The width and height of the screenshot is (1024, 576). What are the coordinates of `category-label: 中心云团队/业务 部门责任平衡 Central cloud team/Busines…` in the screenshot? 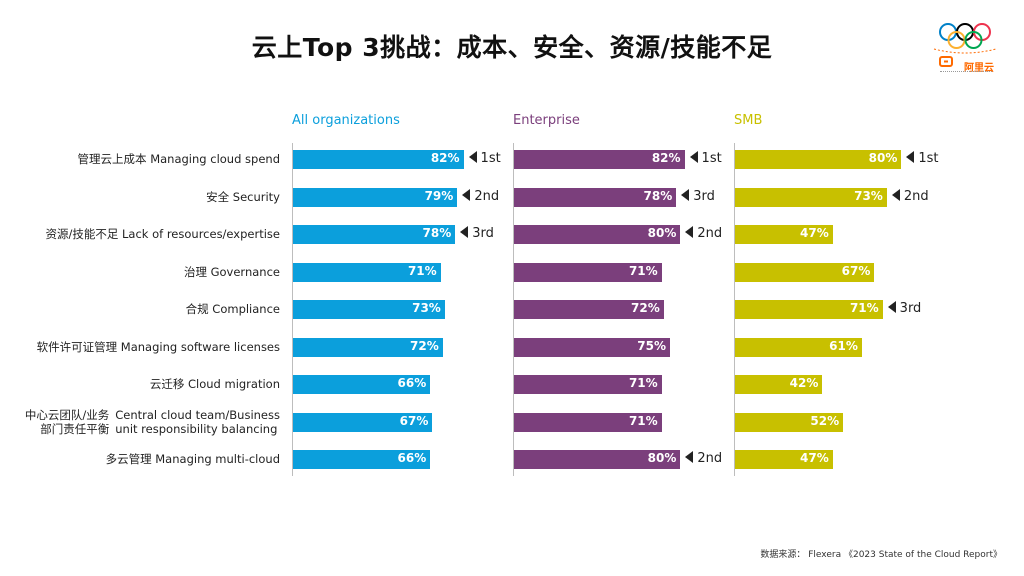 It's located at (152, 422).